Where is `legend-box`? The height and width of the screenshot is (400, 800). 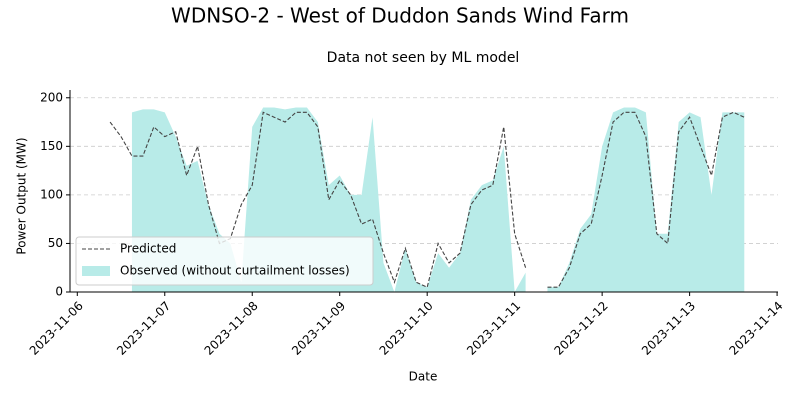
legend-box is located at coordinates (224, 261).